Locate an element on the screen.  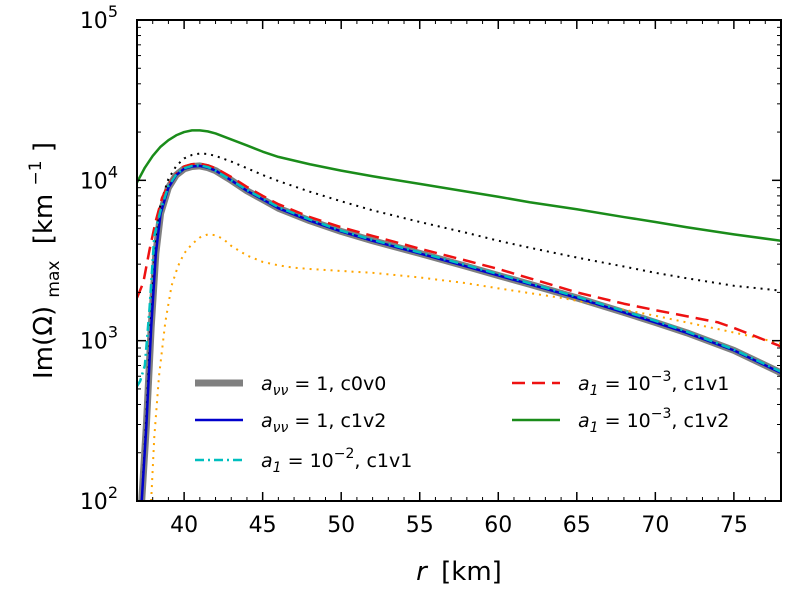
y-axis-title: Im(Ω) max [km −1 ] is located at coordinates (42, 260).